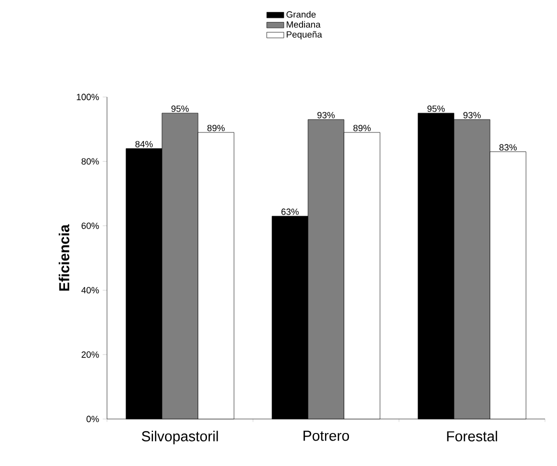 This screenshot has height=466, width=557. Describe the element at coordinates (508, 147) in the screenshot. I see `data-label: 83%` at that location.